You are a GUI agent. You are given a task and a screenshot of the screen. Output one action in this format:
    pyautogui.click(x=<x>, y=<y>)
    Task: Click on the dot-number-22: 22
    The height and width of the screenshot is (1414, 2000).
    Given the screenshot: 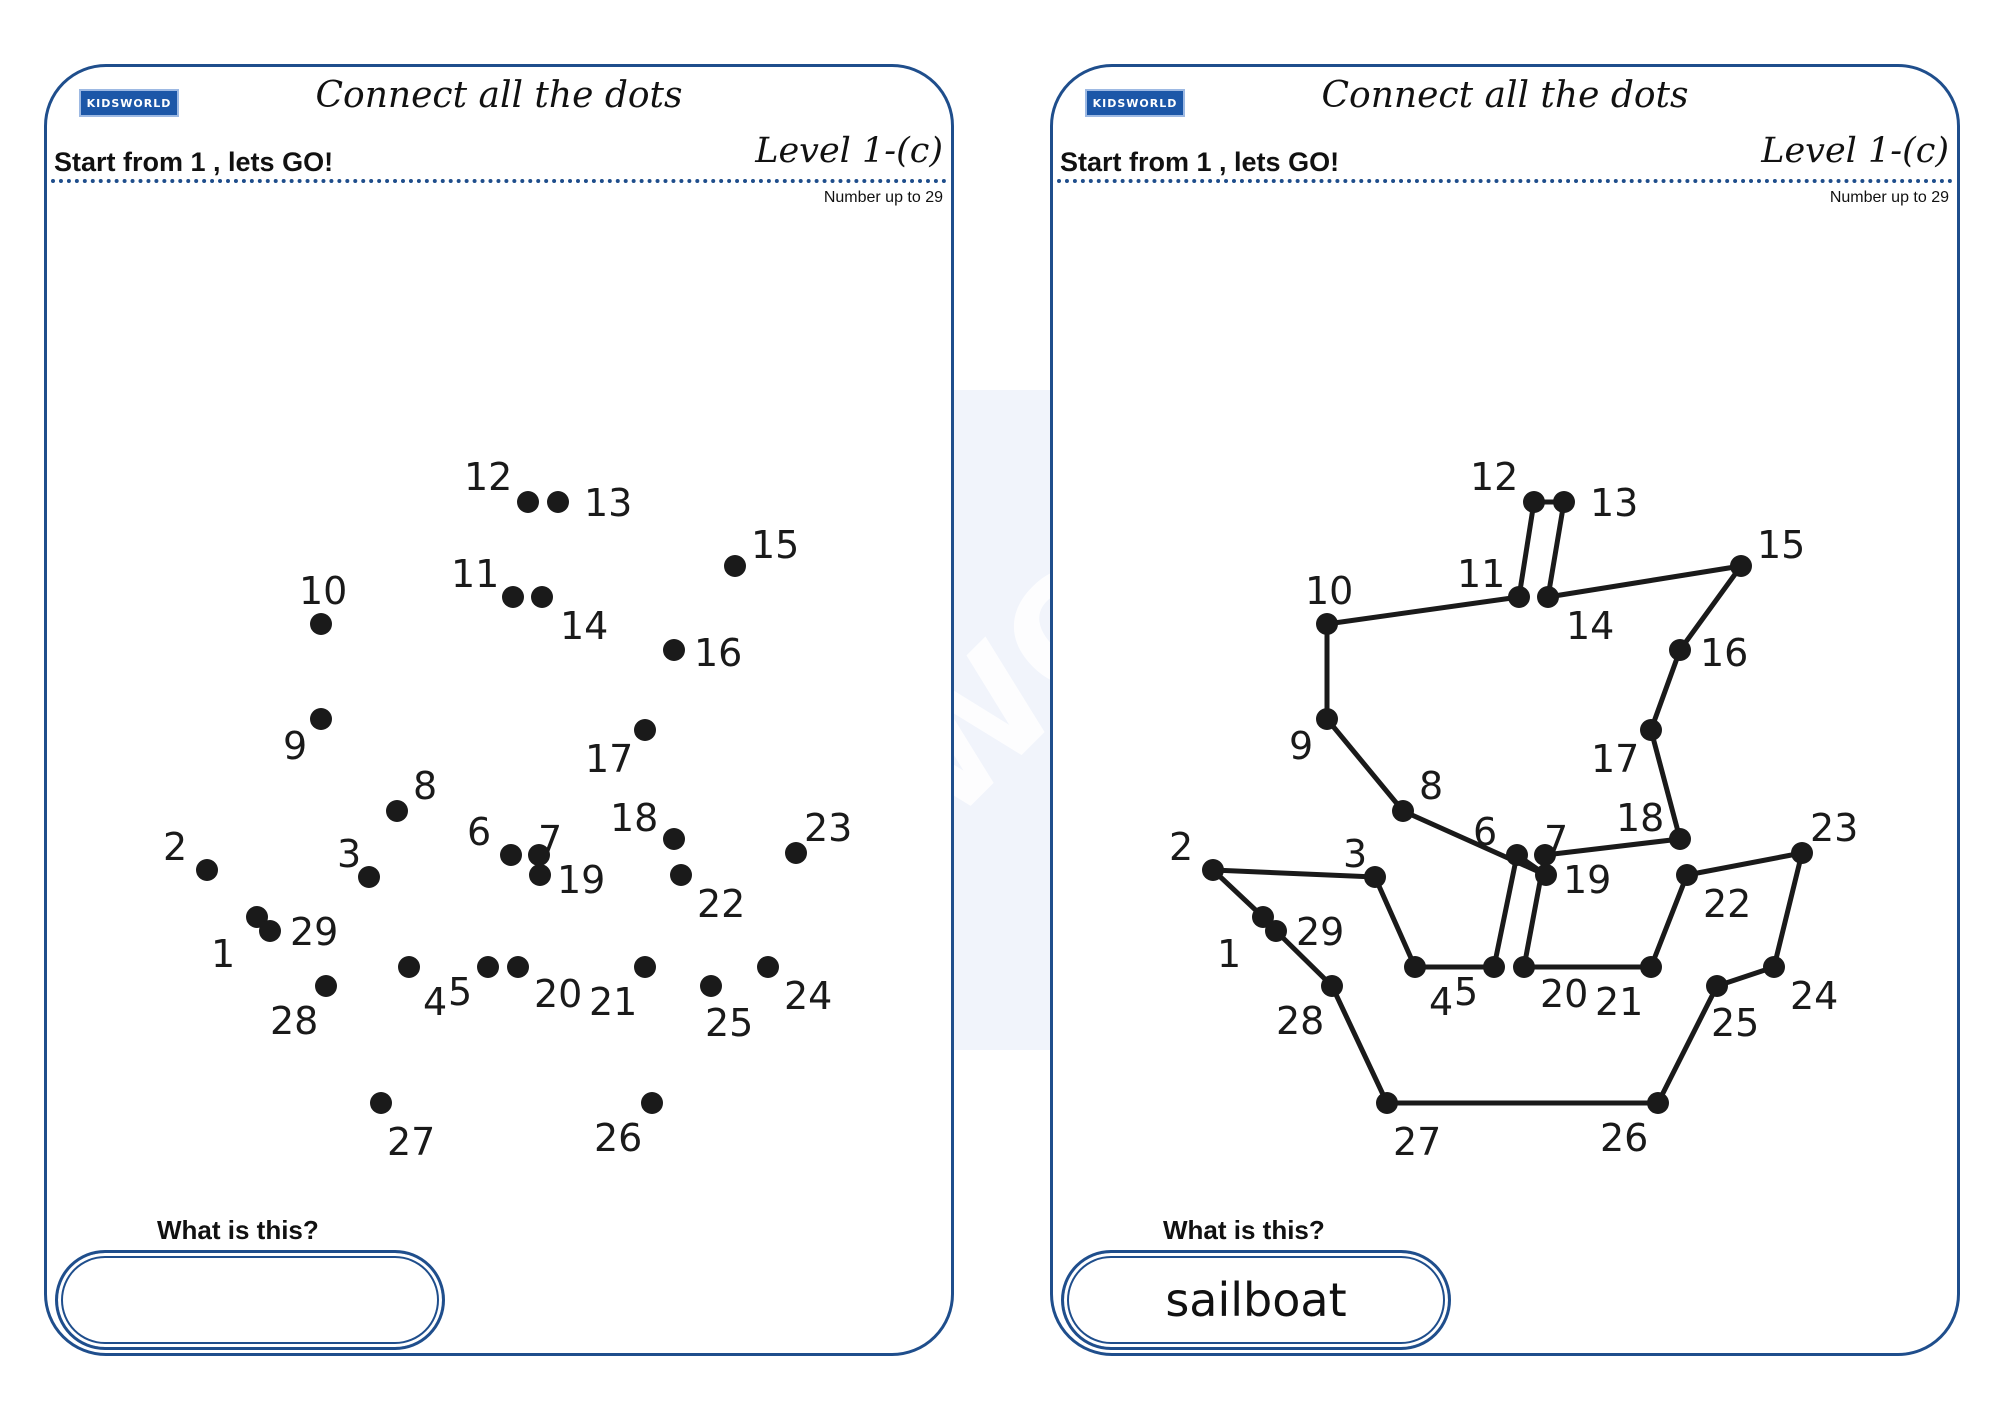 What is the action you would take?
    pyautogui.click(x=1727, y=904)
    